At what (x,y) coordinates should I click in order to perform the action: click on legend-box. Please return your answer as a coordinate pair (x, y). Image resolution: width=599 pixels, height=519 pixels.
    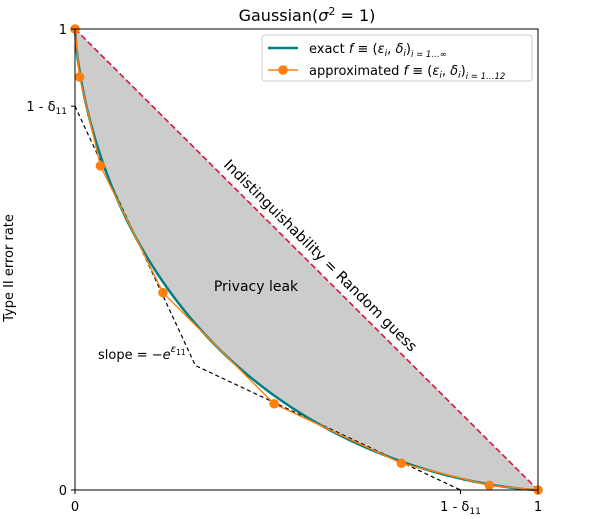
    Looking at the image, I should click on (397, 58).